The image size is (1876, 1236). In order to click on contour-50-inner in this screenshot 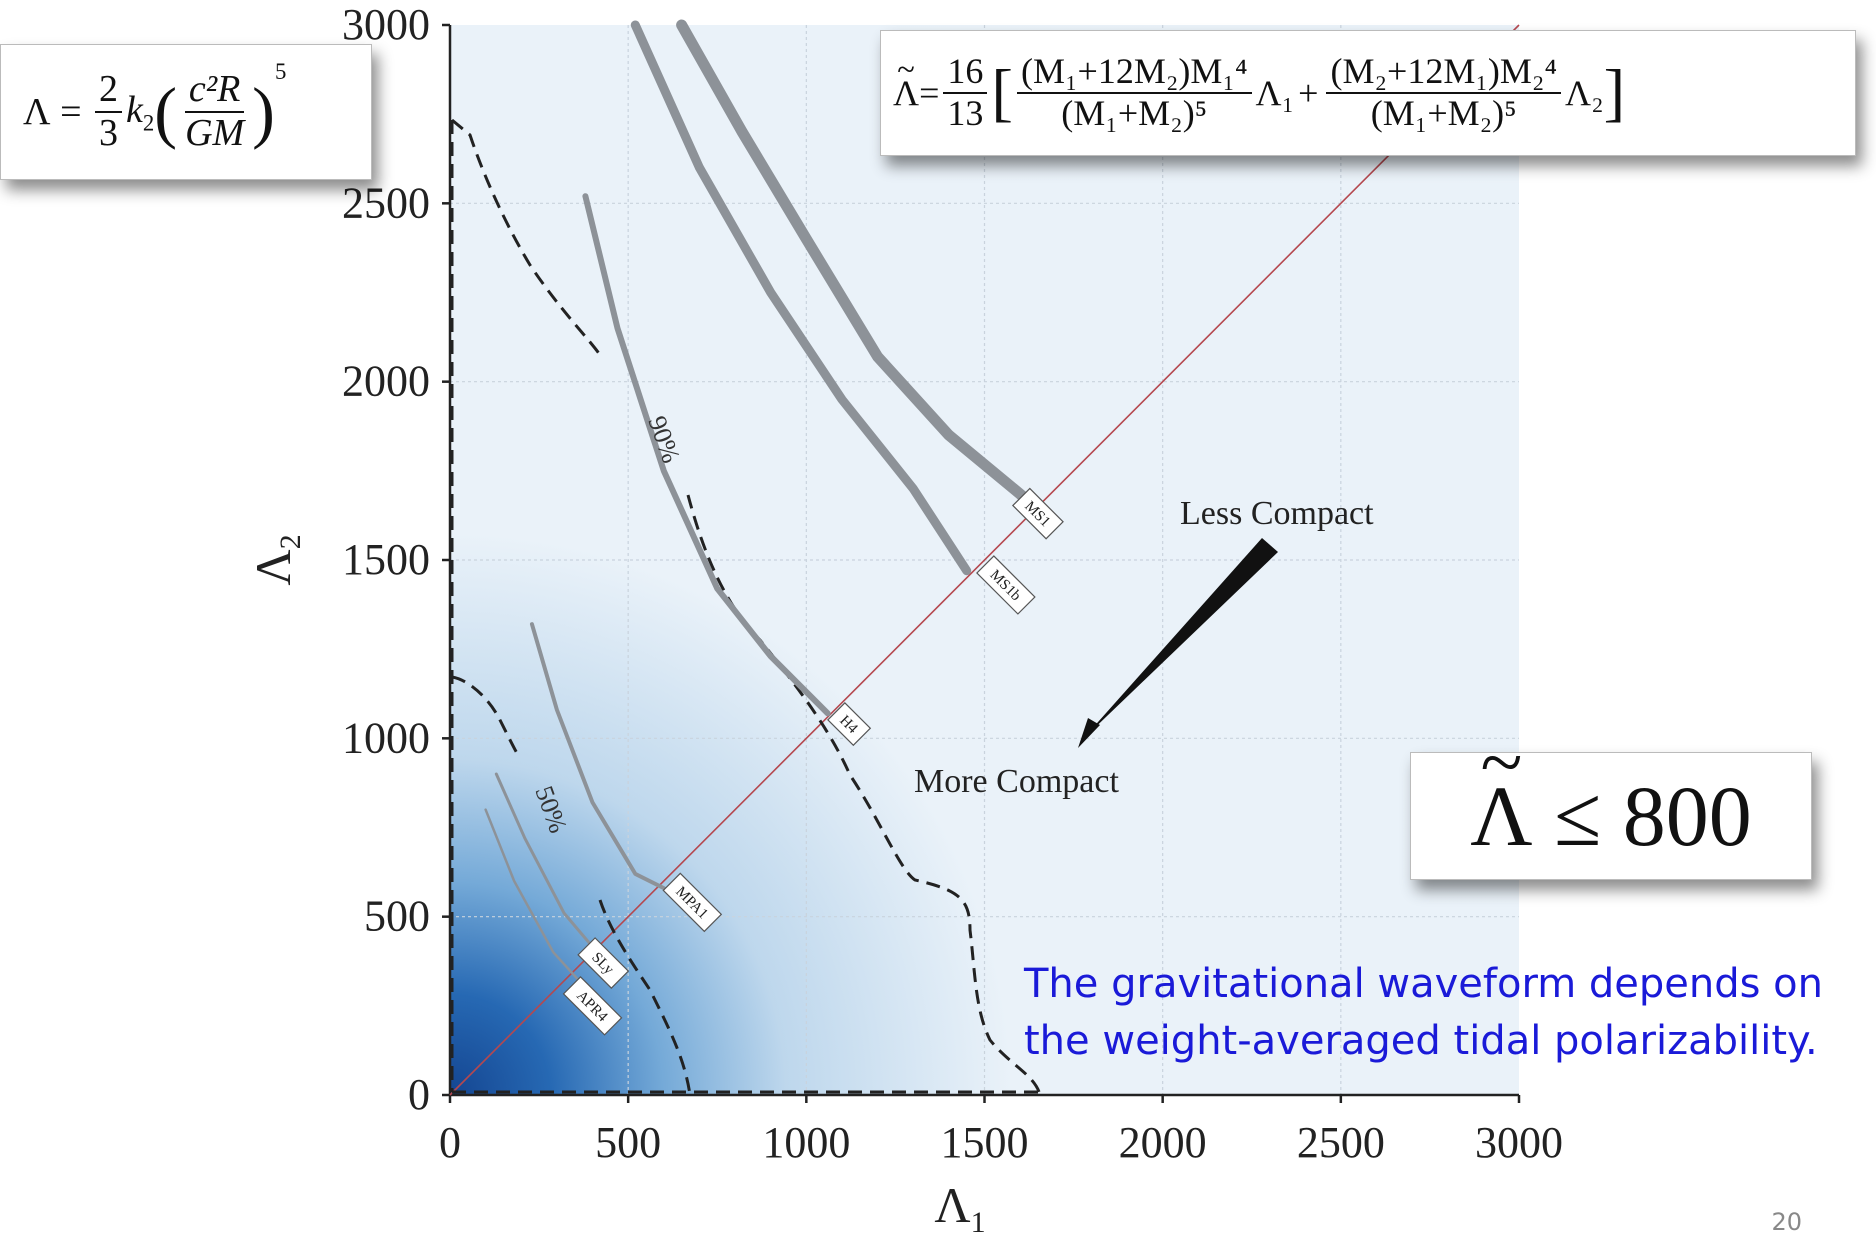, I will do `click(645, 997)`.